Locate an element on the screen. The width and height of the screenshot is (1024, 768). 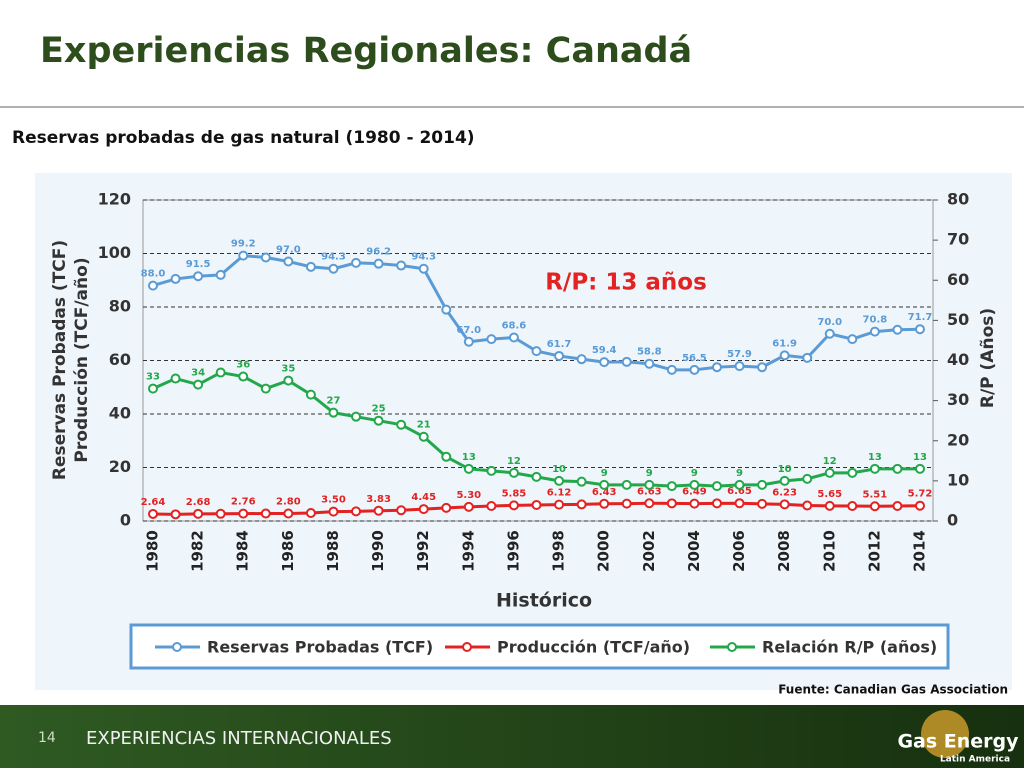
data-label: 6.23 is located at coordinates (784, 492).